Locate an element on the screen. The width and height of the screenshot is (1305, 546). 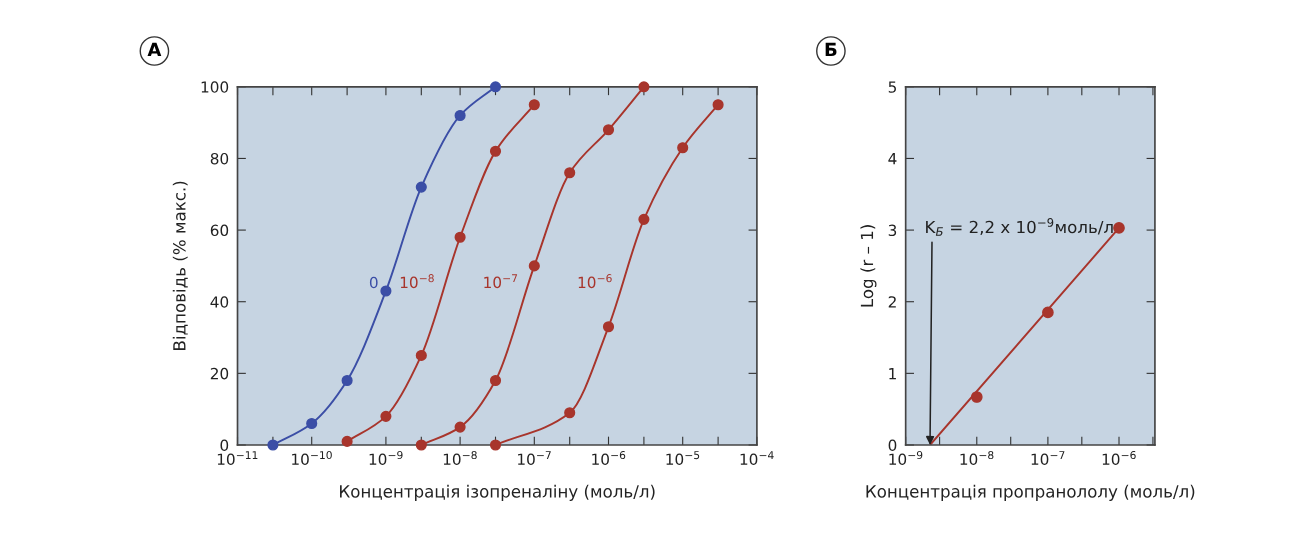
x-tick-label: 10$^{−11}$ is located at coordinates (237, 458).